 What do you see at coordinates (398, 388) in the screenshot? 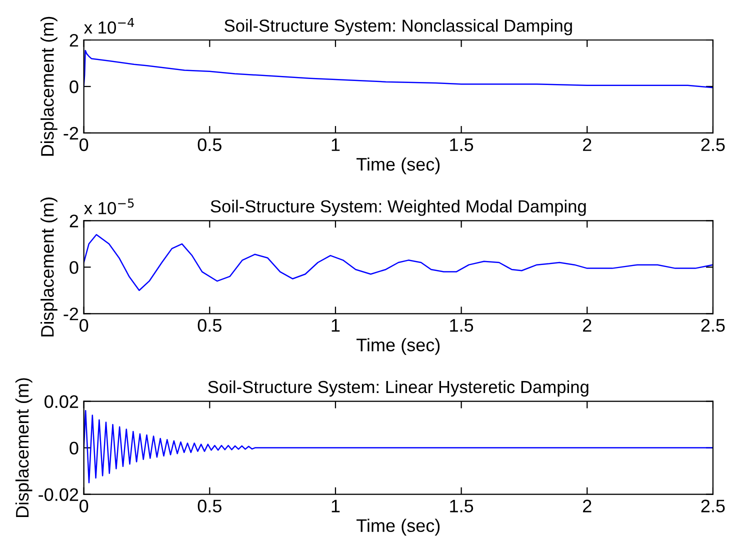
I see `chart-title: Soil-Structure System: Linear Hysteretic Damping` at bounding box center [398, 388].